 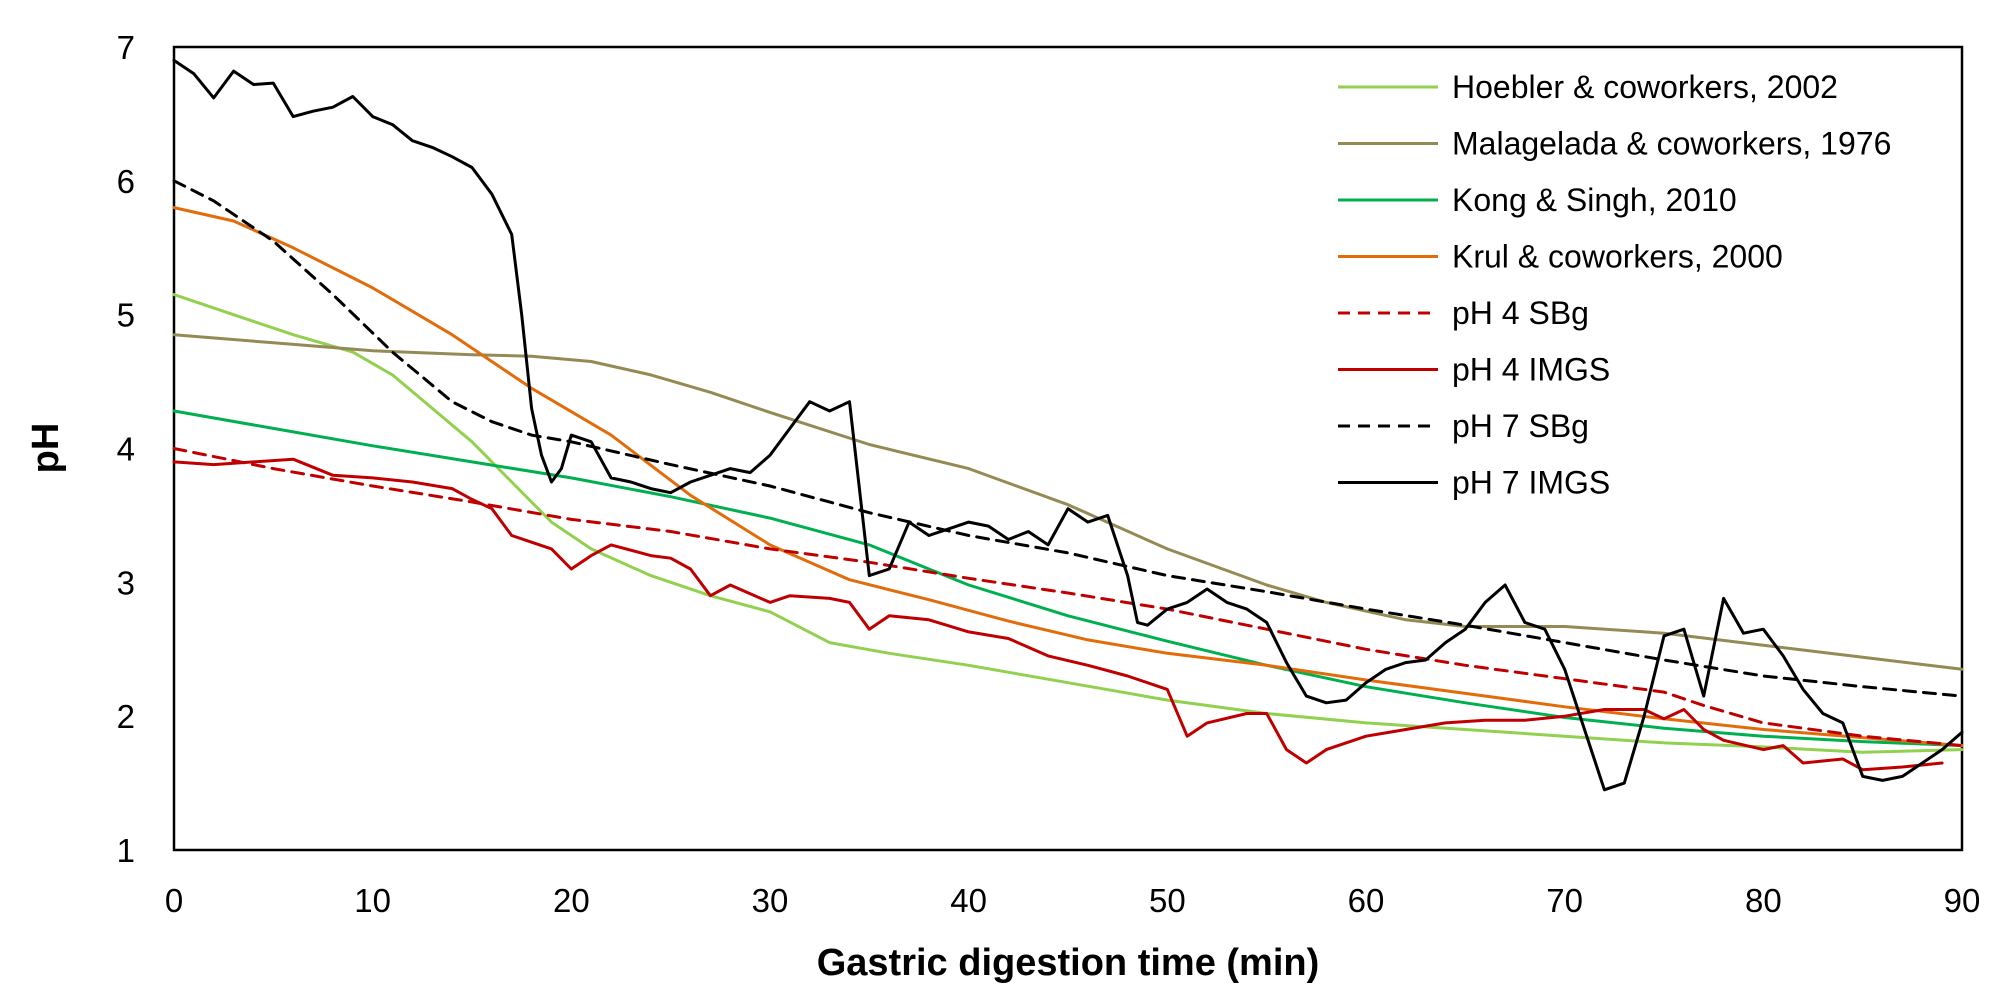 What do you see at coordinates (968, 900) in the screenshot?
I see `x-tick-label: 40` at bounding box center [968, 900].